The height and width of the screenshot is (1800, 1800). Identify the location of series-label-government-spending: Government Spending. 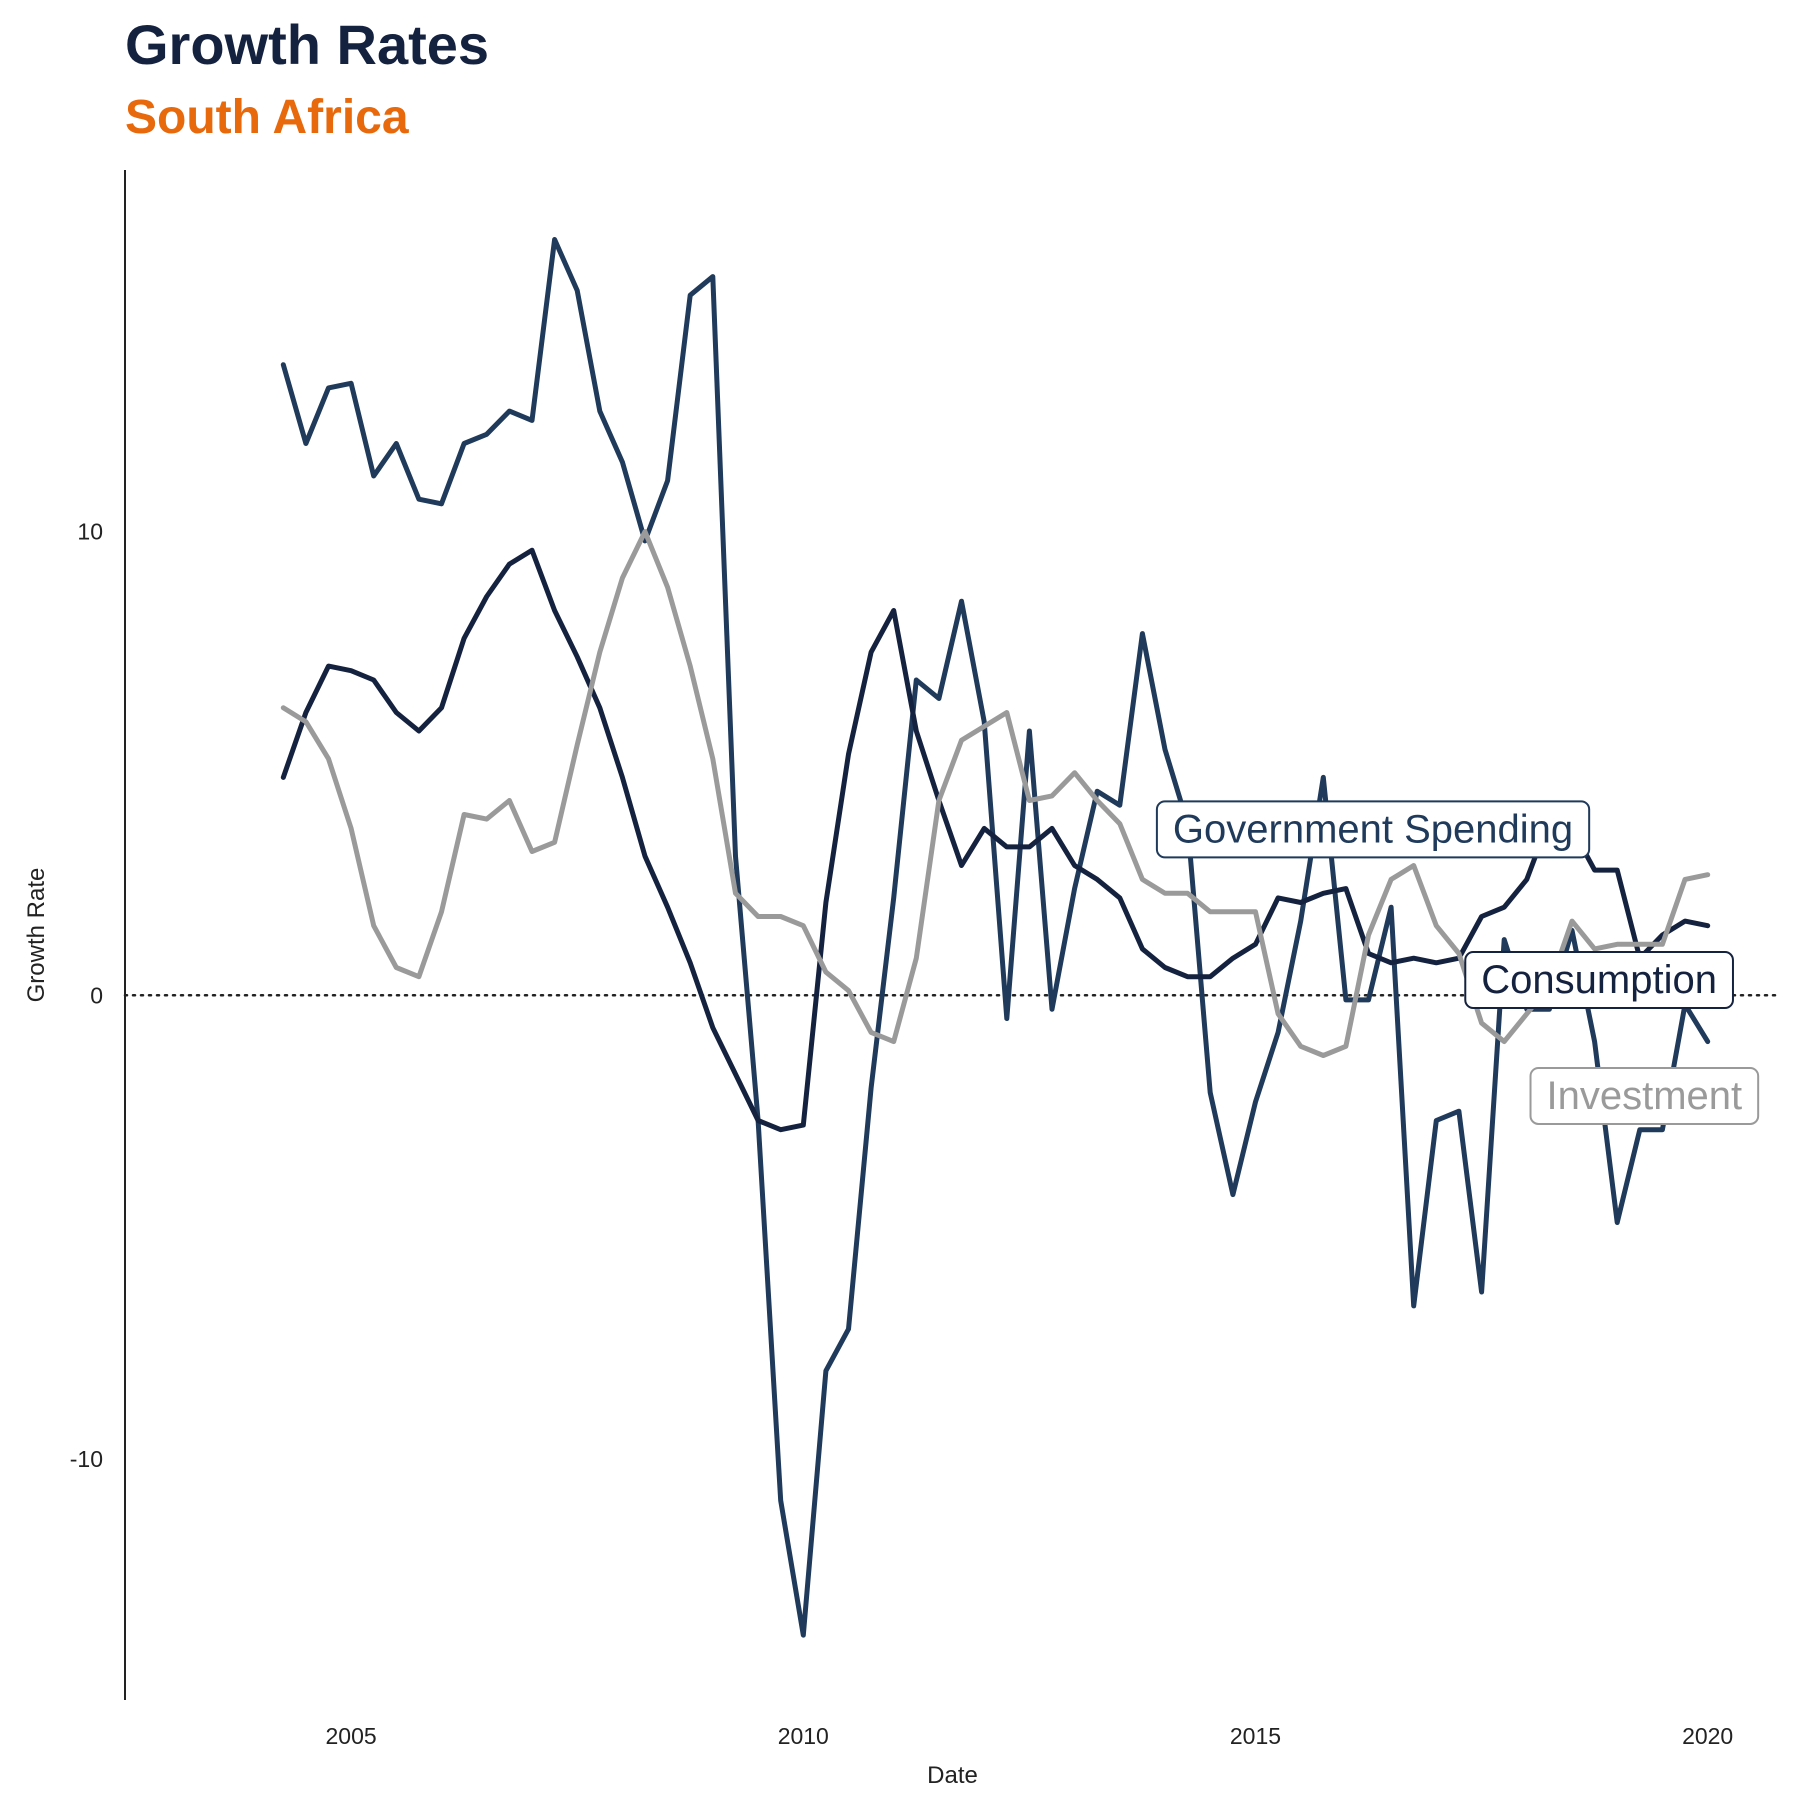
(1373, 829).